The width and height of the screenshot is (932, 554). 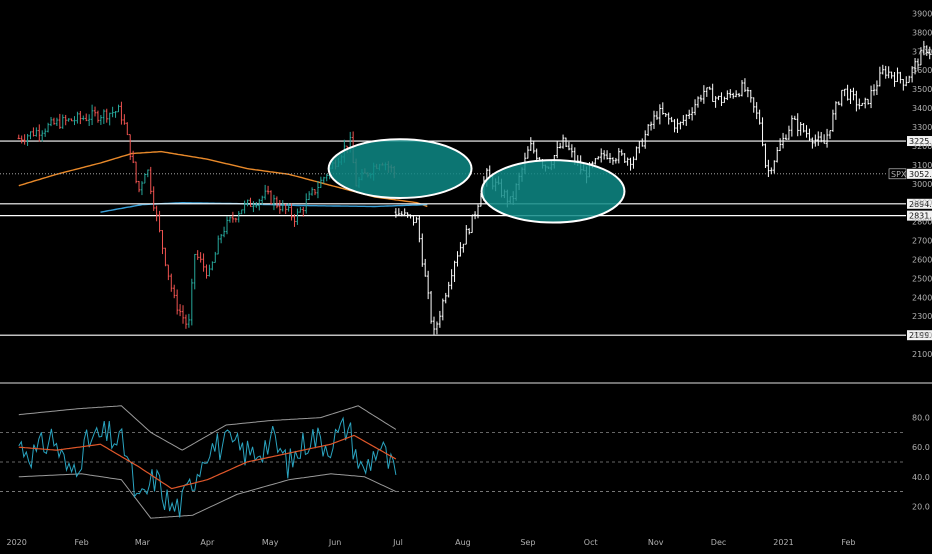 I want to click on rsi-tick-label: 40.0, so click(x=921, y=477).